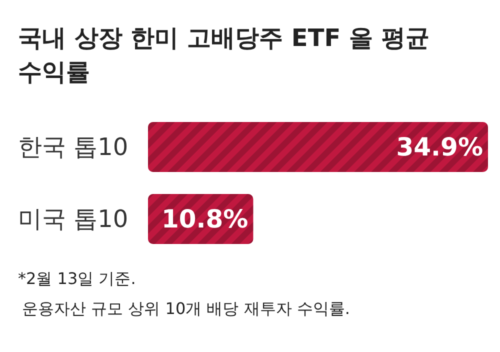  What do you see at coordinates (73, 219) in the screenshot?
I see `y-tick-label: 미국 톱10` at bounding box center [73, 219].